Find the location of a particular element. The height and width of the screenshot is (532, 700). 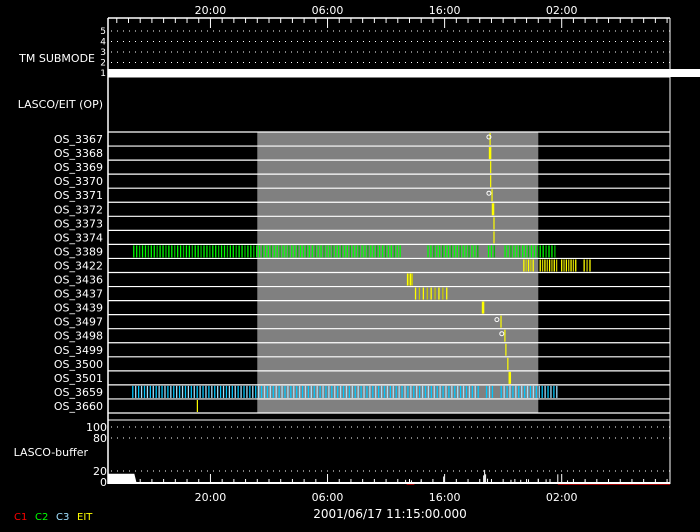

tm-level-label: 2 is located at coordinates (103, 64).